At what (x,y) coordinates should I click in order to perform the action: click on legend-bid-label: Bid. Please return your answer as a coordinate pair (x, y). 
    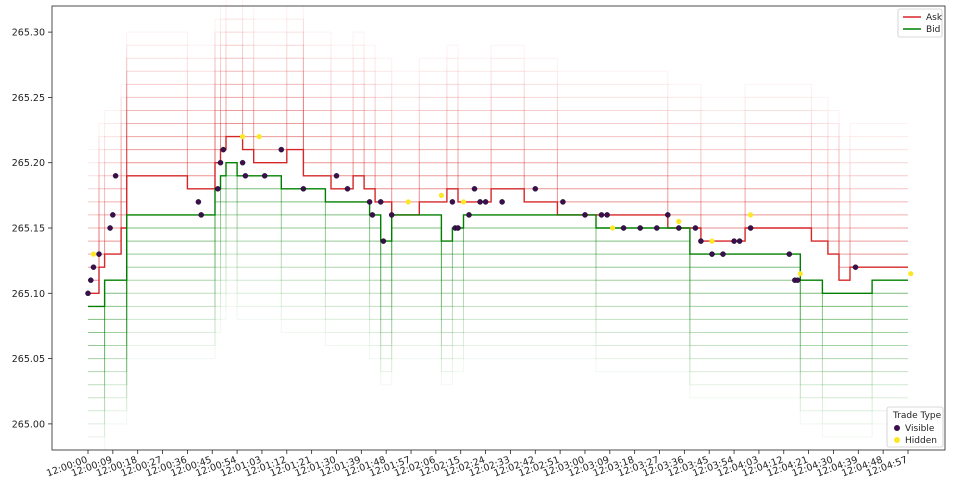
    Looking at the image, I should click on (933, 30).